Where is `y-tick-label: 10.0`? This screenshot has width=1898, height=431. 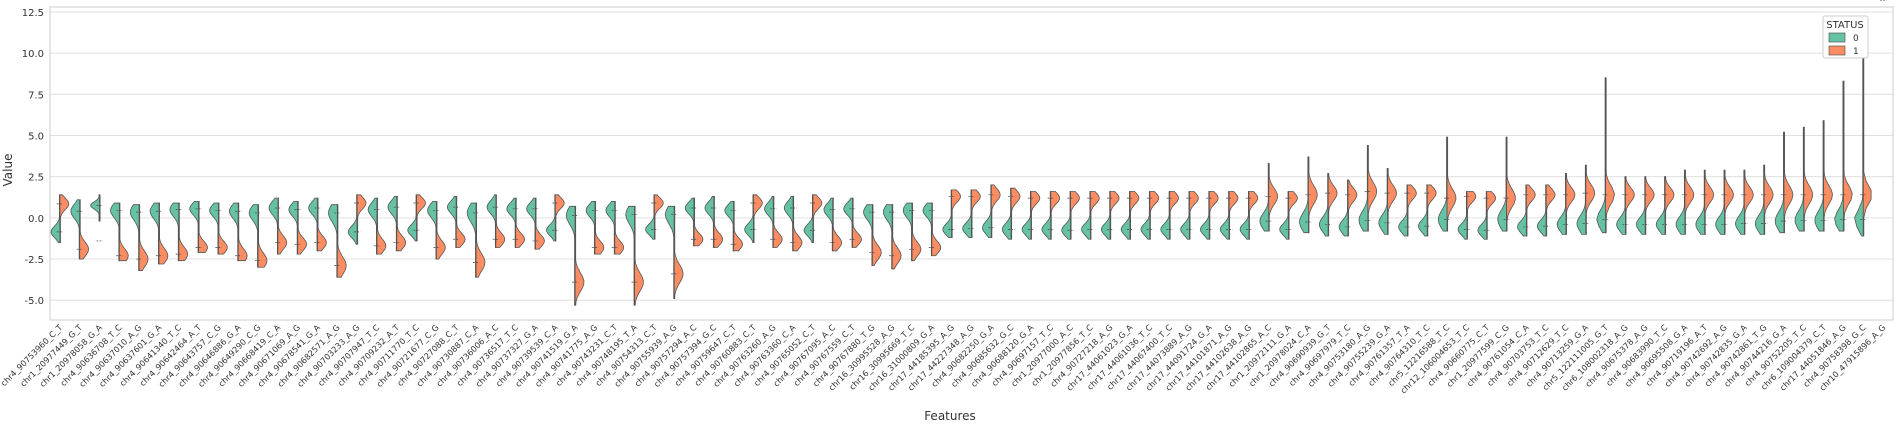 y-tick-label: 10.0 is located at coordinates (33, 54).